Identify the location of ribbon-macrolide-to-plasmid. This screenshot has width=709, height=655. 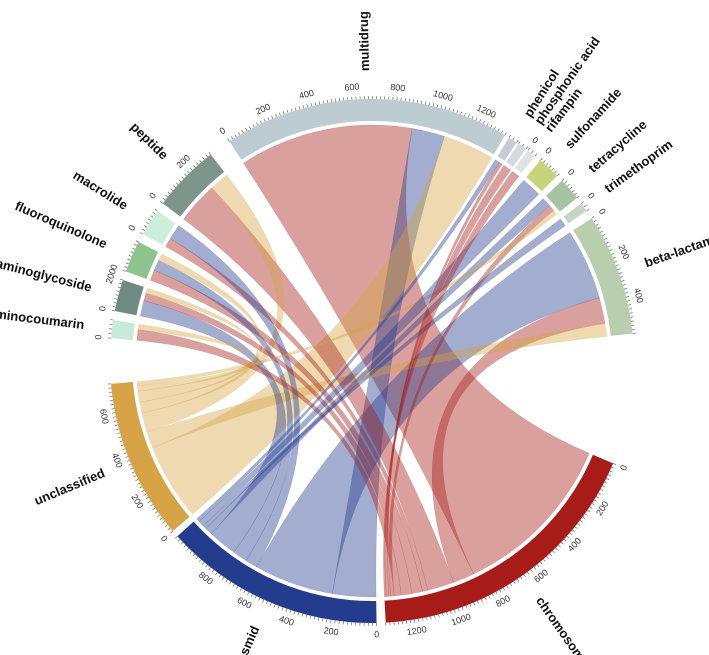
(234, 396).